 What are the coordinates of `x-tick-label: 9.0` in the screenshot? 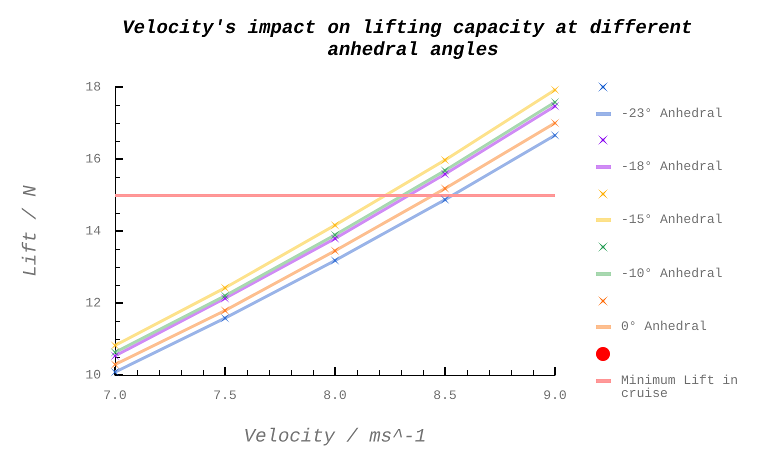 It's located at (555, 395).